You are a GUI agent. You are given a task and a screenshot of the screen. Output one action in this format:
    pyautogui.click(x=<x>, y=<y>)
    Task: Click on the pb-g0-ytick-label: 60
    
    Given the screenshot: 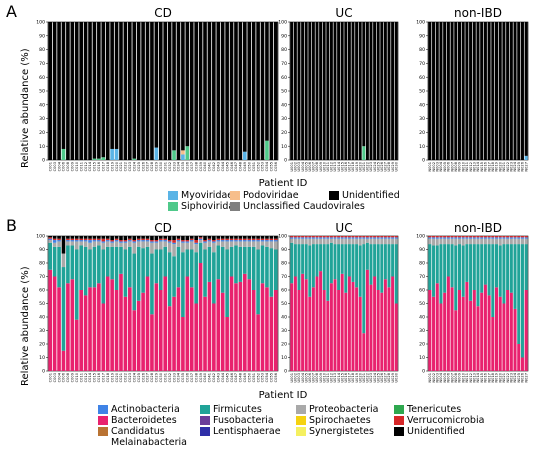 What is the action you would take?
    pyautogui.click(x=42, y=291)
    